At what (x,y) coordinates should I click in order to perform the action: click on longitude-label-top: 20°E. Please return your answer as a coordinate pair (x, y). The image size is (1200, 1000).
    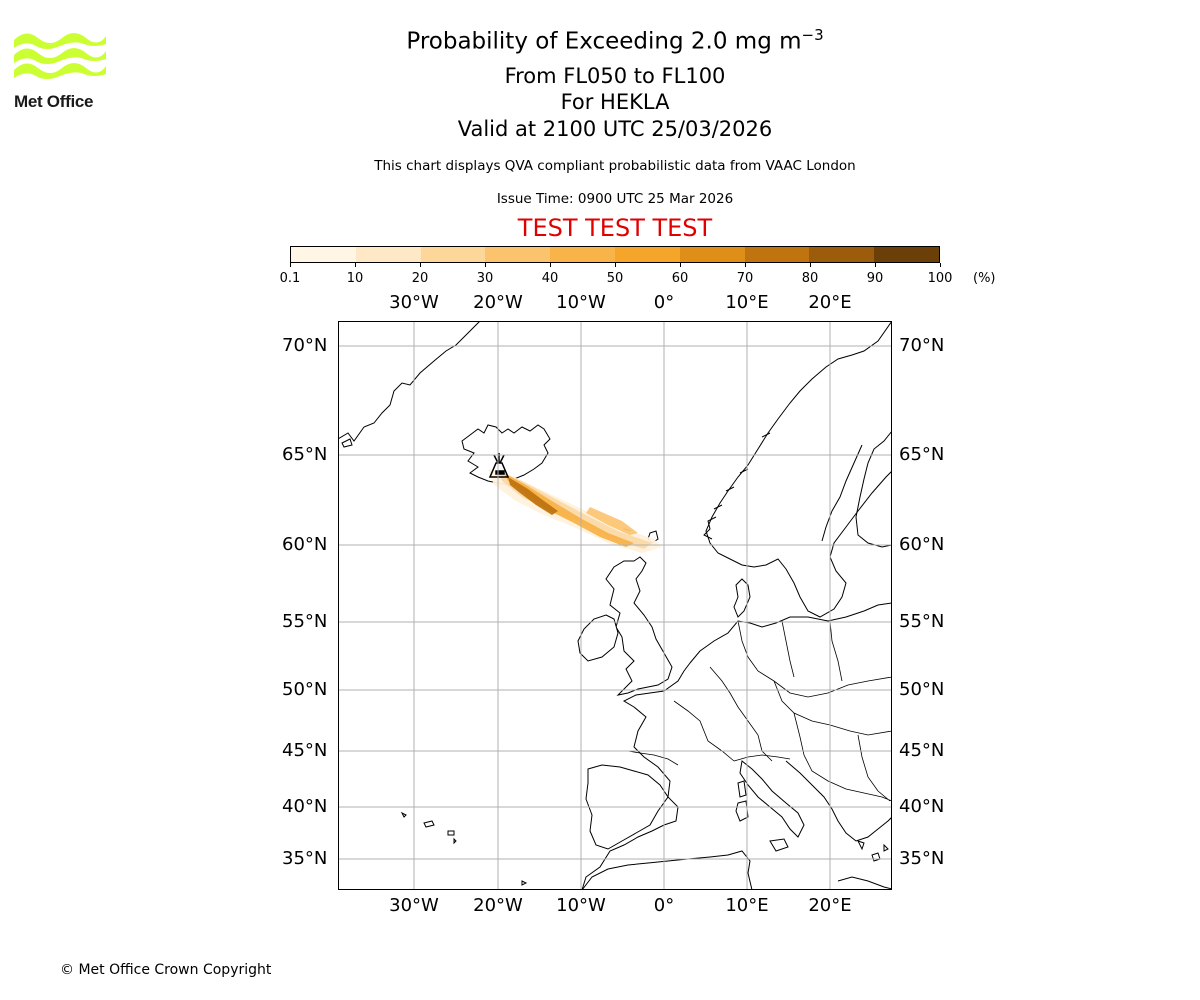
    Looking at the image, I should click on (830, 302).